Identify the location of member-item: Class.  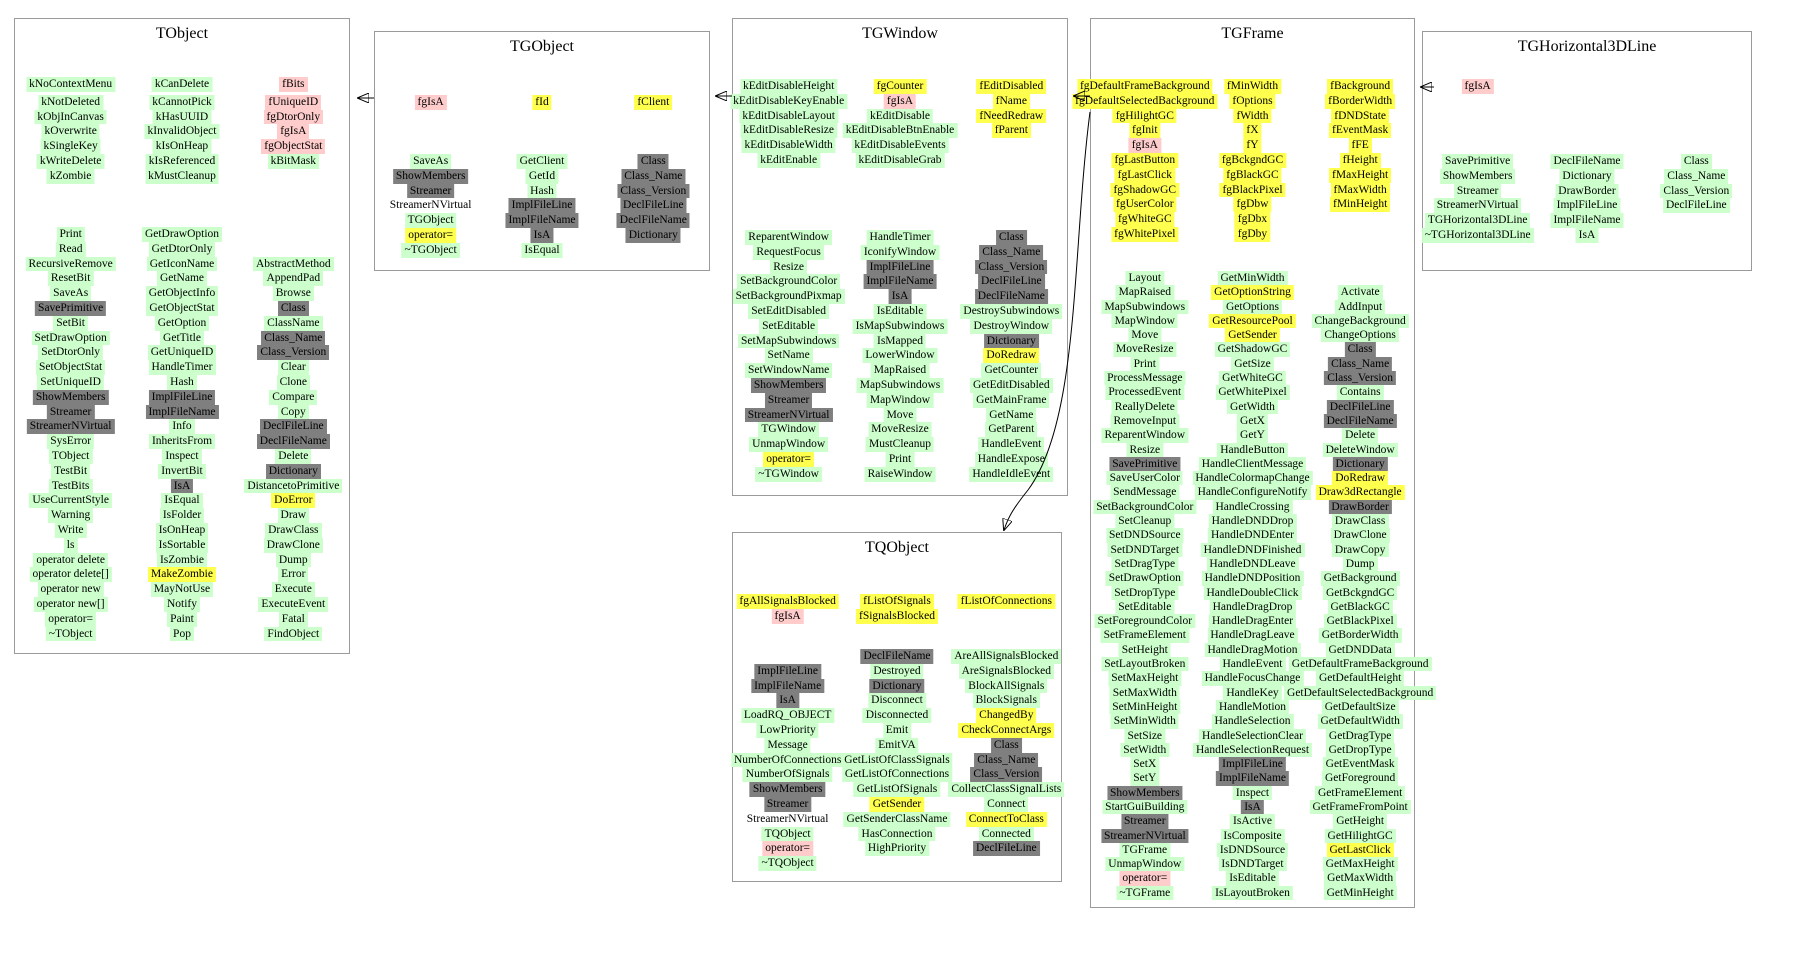
(1011, 237).